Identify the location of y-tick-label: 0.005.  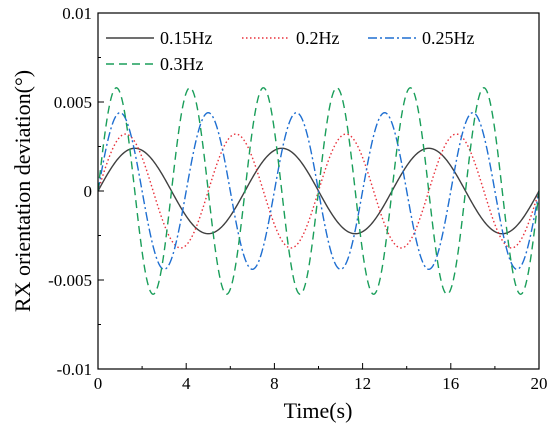
(73, 102).